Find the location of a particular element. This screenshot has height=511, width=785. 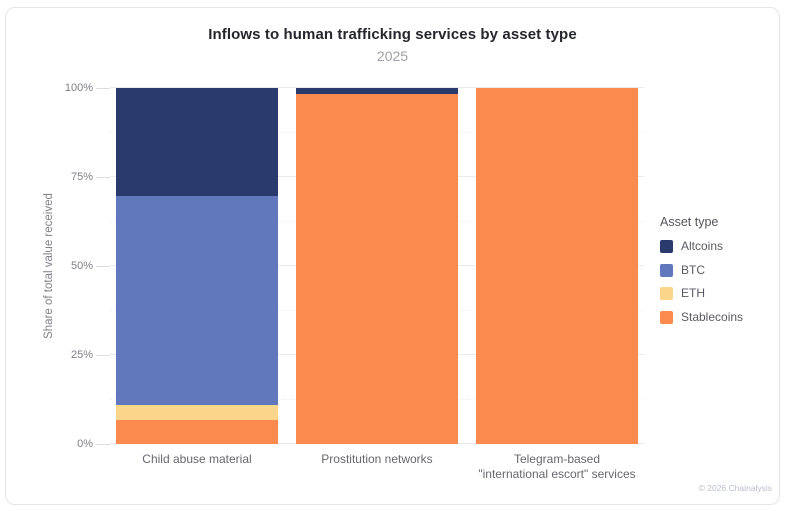

legend-item-eth: ETH is located at coordinates (719, 293).